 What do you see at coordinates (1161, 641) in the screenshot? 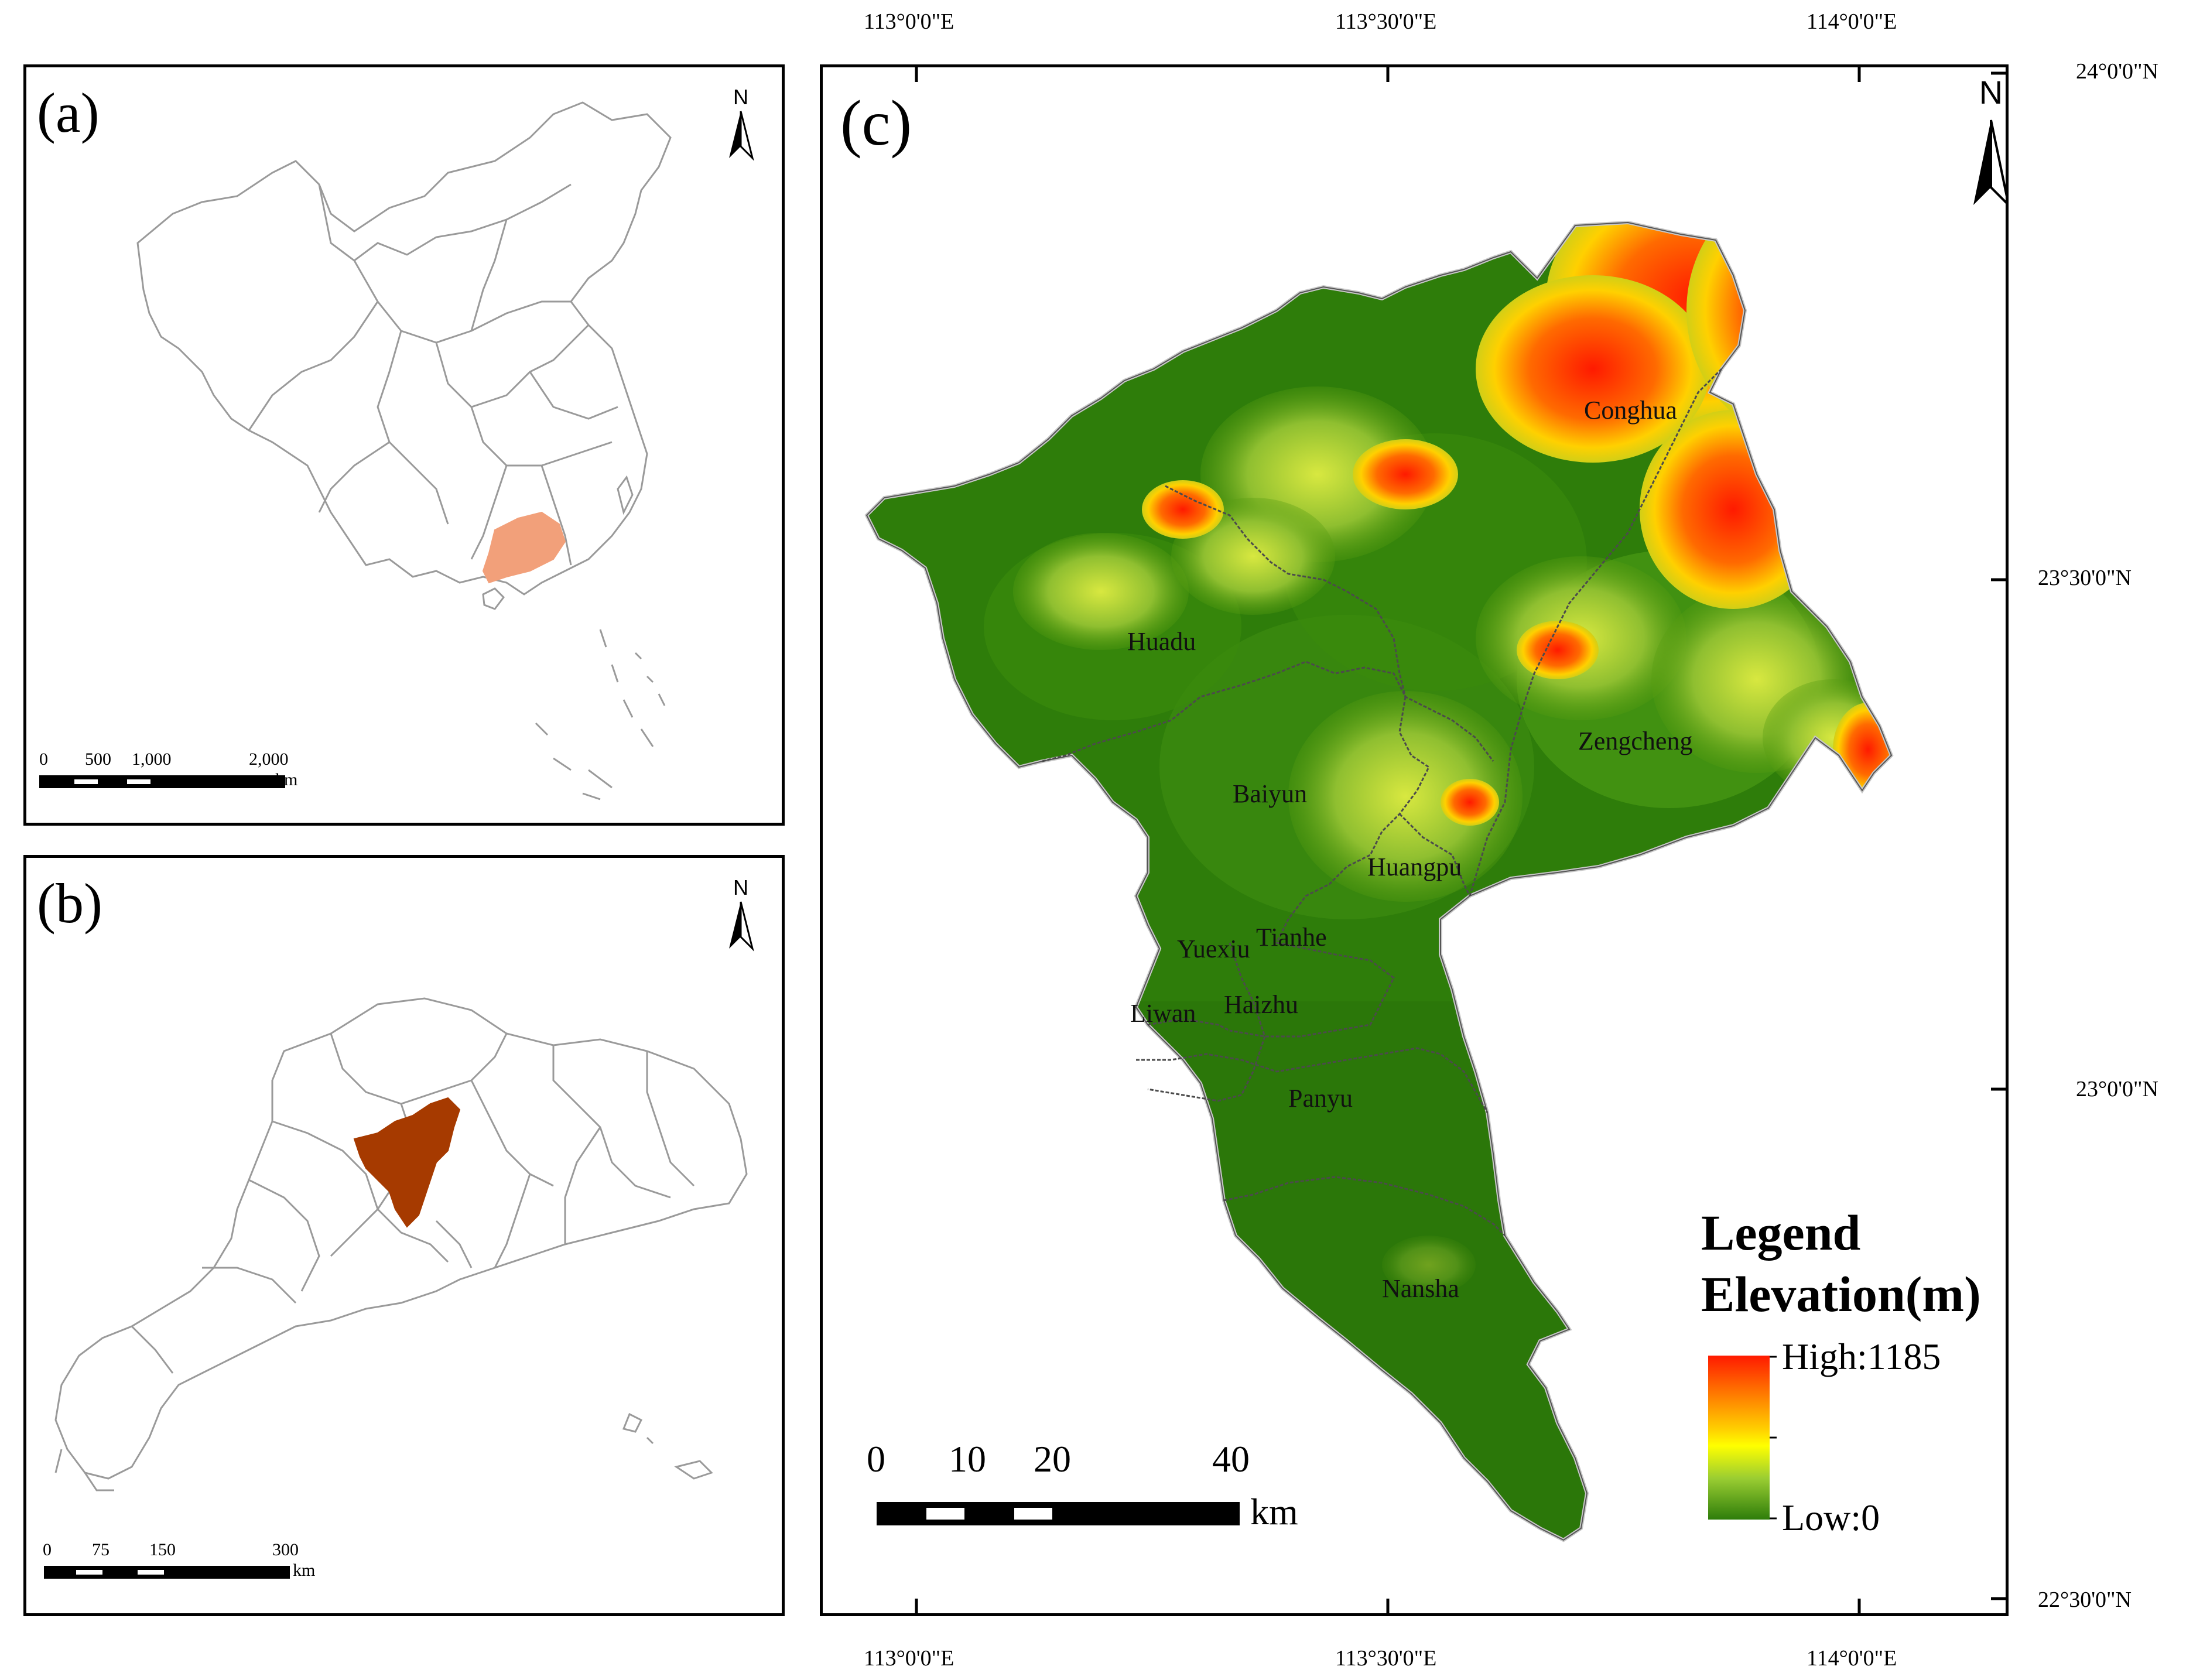
I see `district-label-huadu: Huadu` at bounding box center [1161, 641].